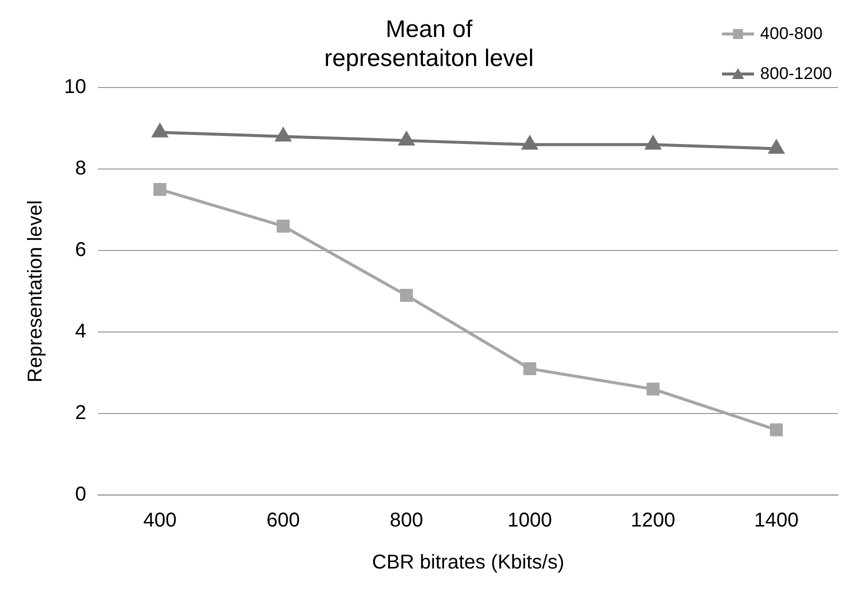 The image size is (856, 589). I want to click on x-axis-title: CBR bitrates (Kbits/s), so click(468, 563).